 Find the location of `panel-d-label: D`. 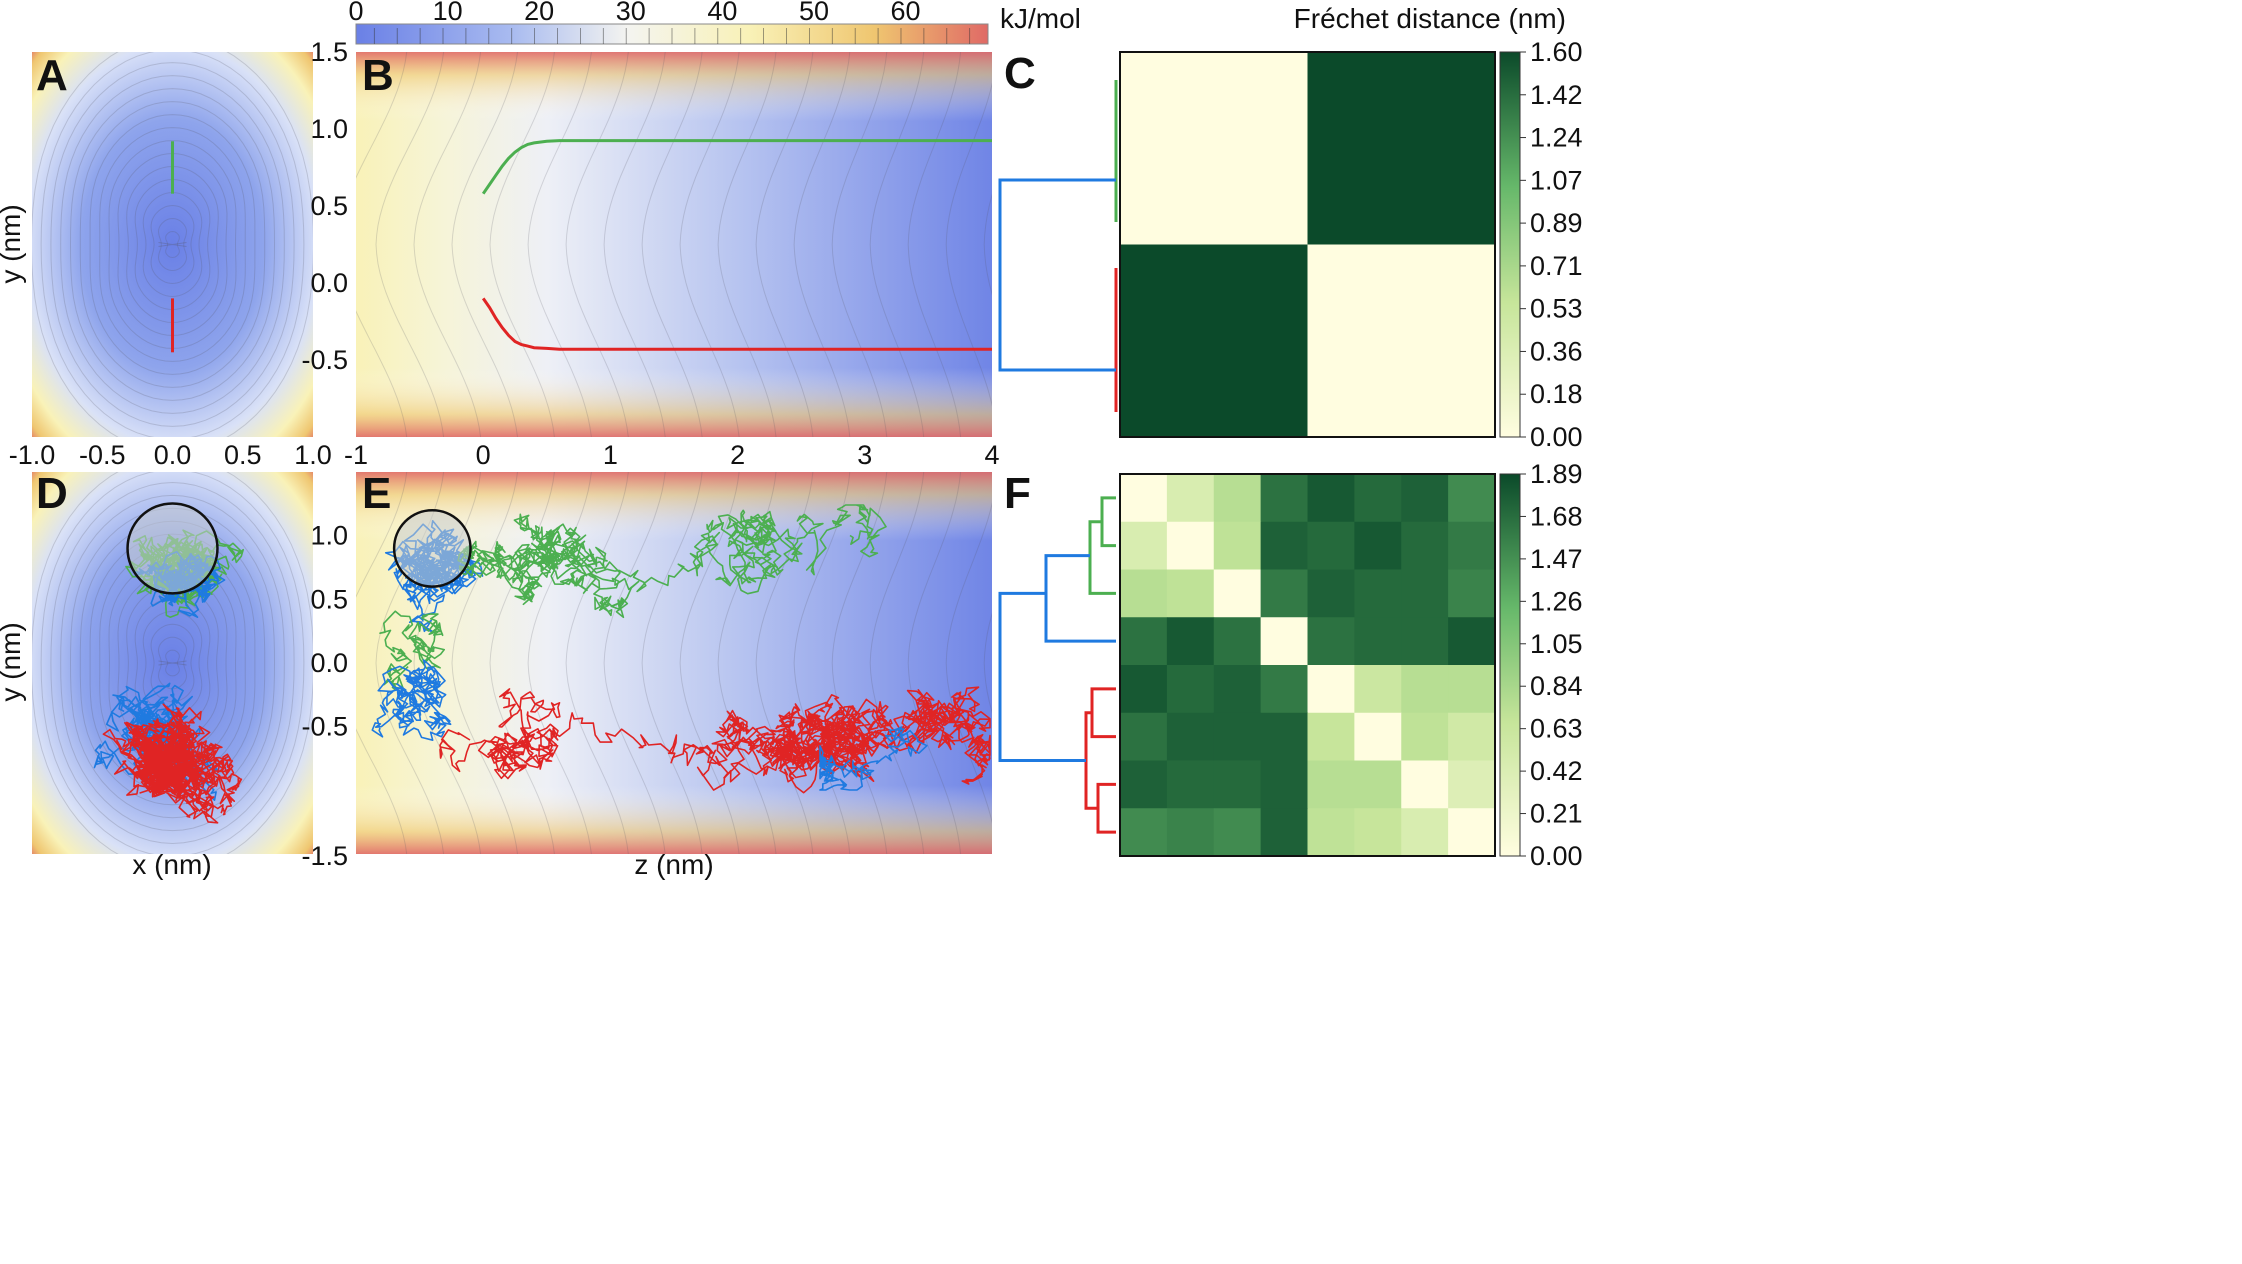

panel-d-label: D is located at coordinates (52, 493).